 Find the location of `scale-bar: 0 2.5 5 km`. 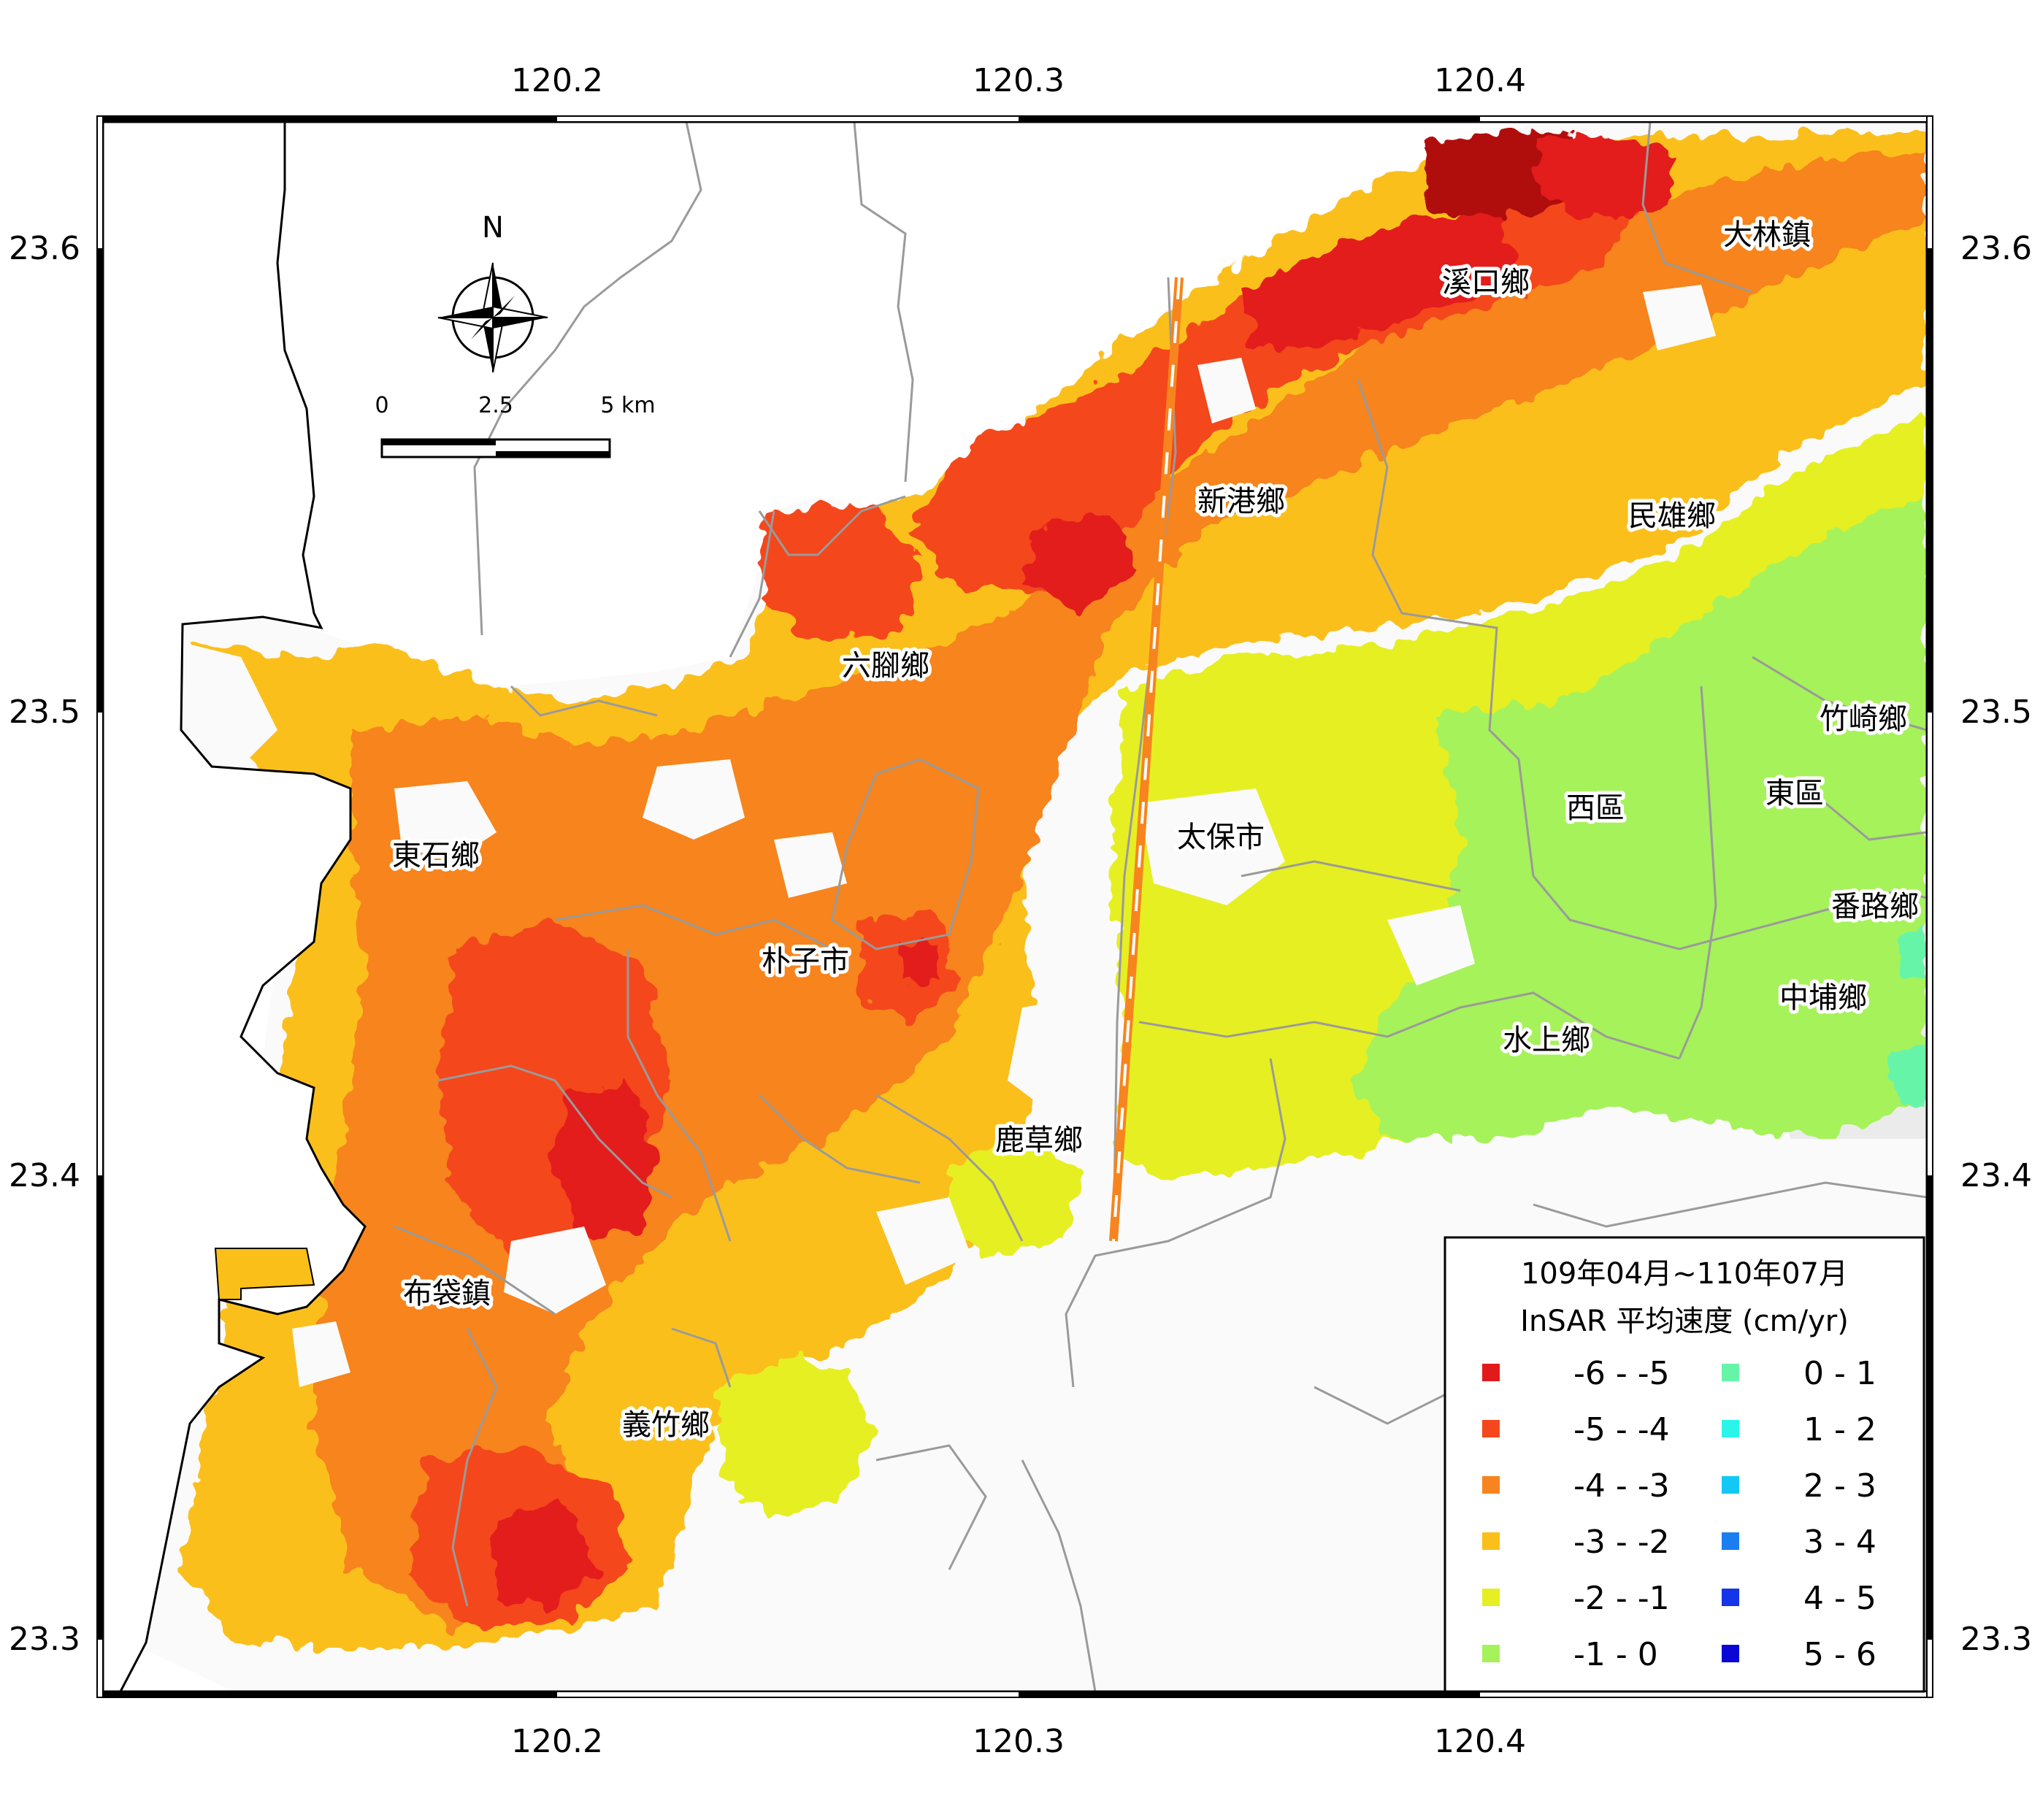

scale-bar: 0 2.5 5 km is located at coordinates (515, 426).